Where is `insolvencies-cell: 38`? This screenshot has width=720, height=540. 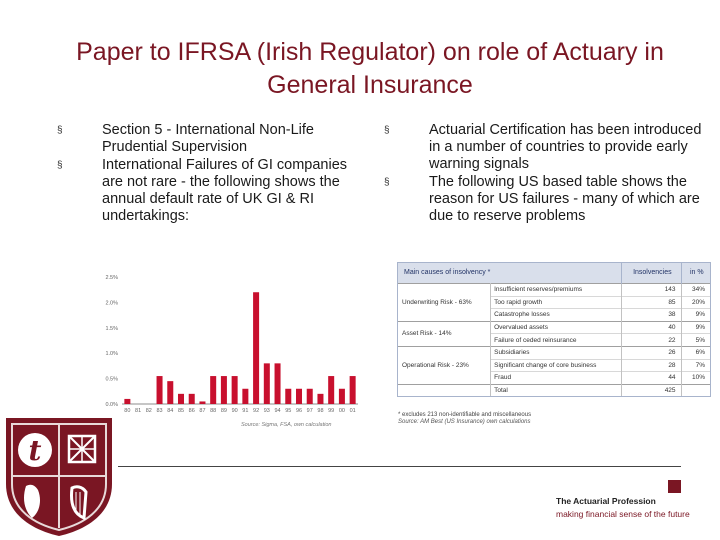
insolvencies-cell: 38 is located at coordinates (651, 315).